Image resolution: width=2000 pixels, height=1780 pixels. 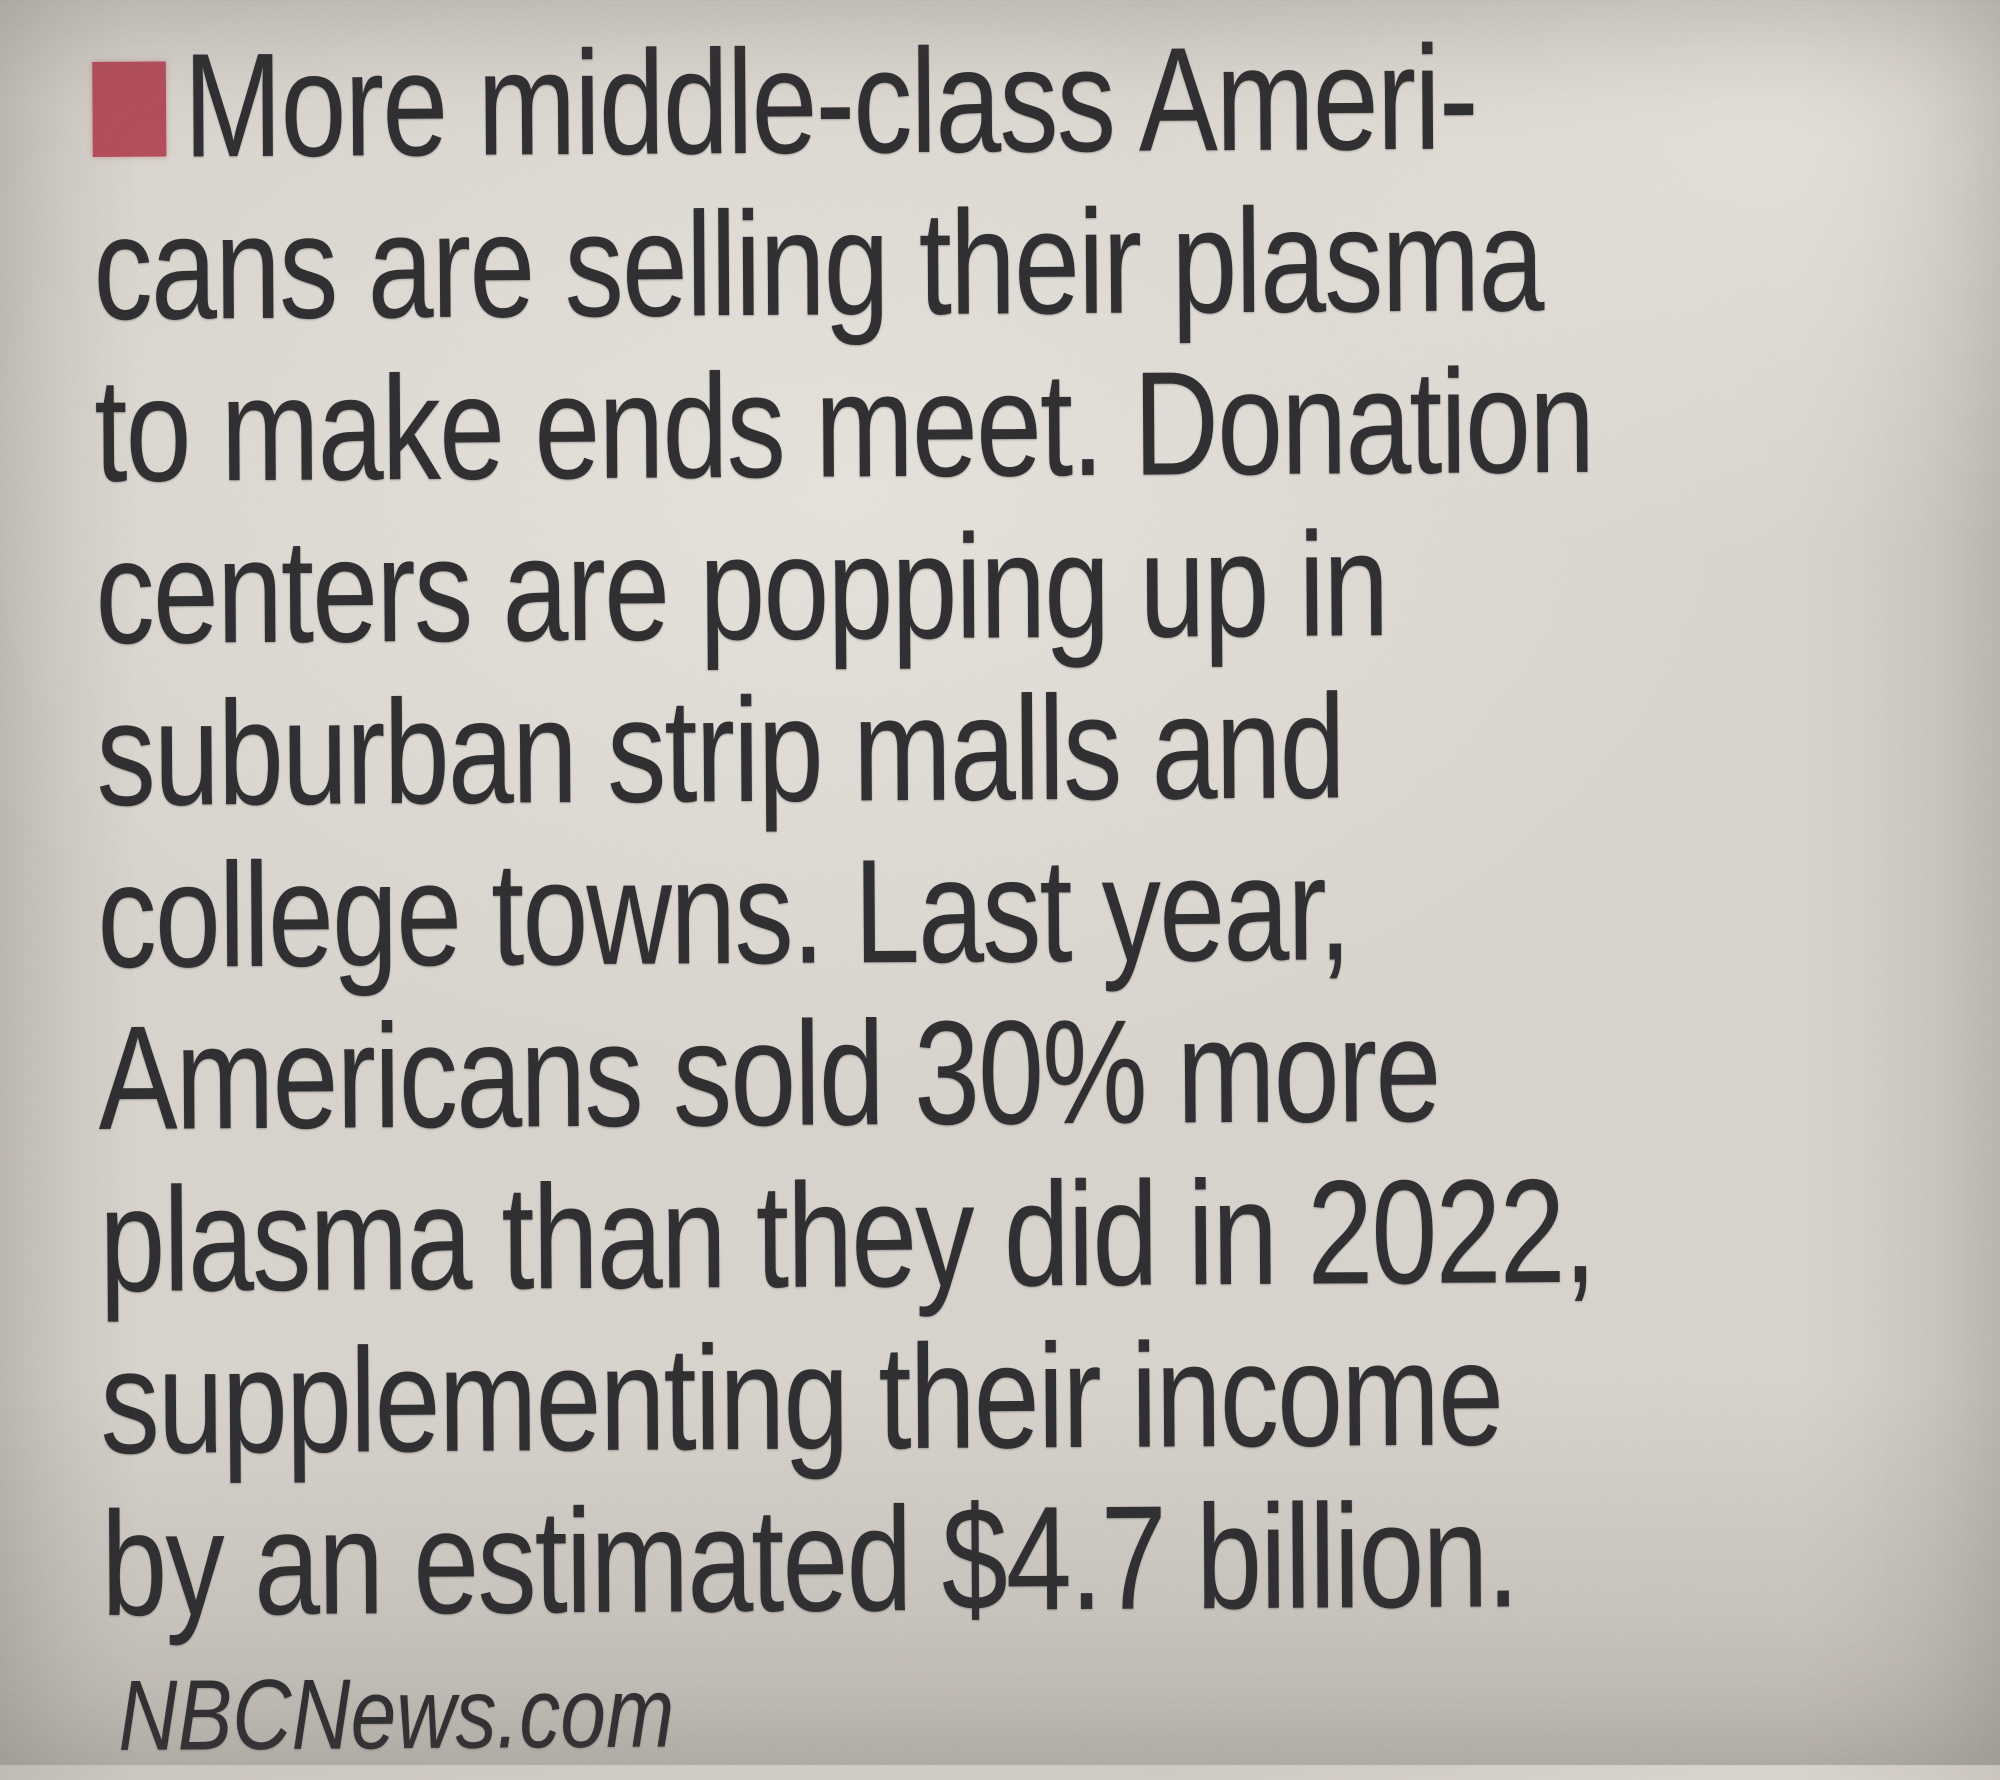 I want to click on red-bullet-square, so click(x=129, y=109).